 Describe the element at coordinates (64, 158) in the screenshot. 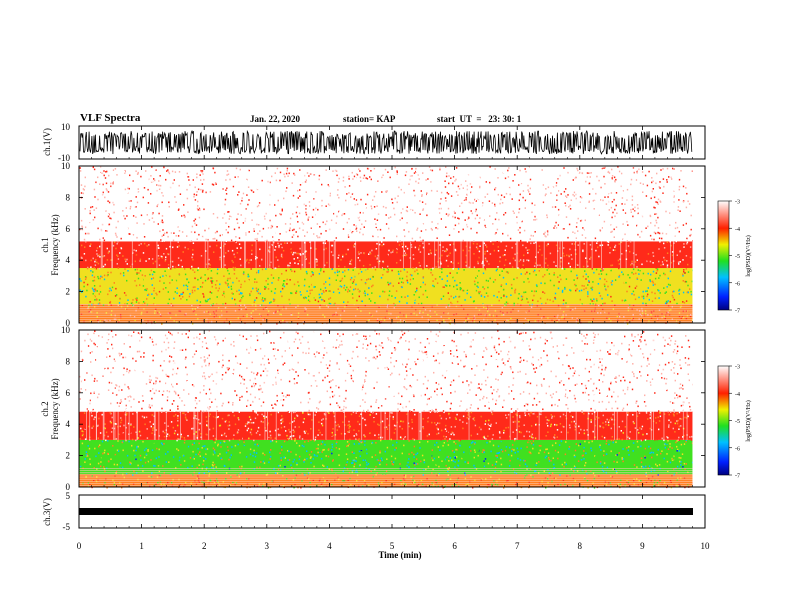

I see `ch1-ytick-bottom: -10` at that location.